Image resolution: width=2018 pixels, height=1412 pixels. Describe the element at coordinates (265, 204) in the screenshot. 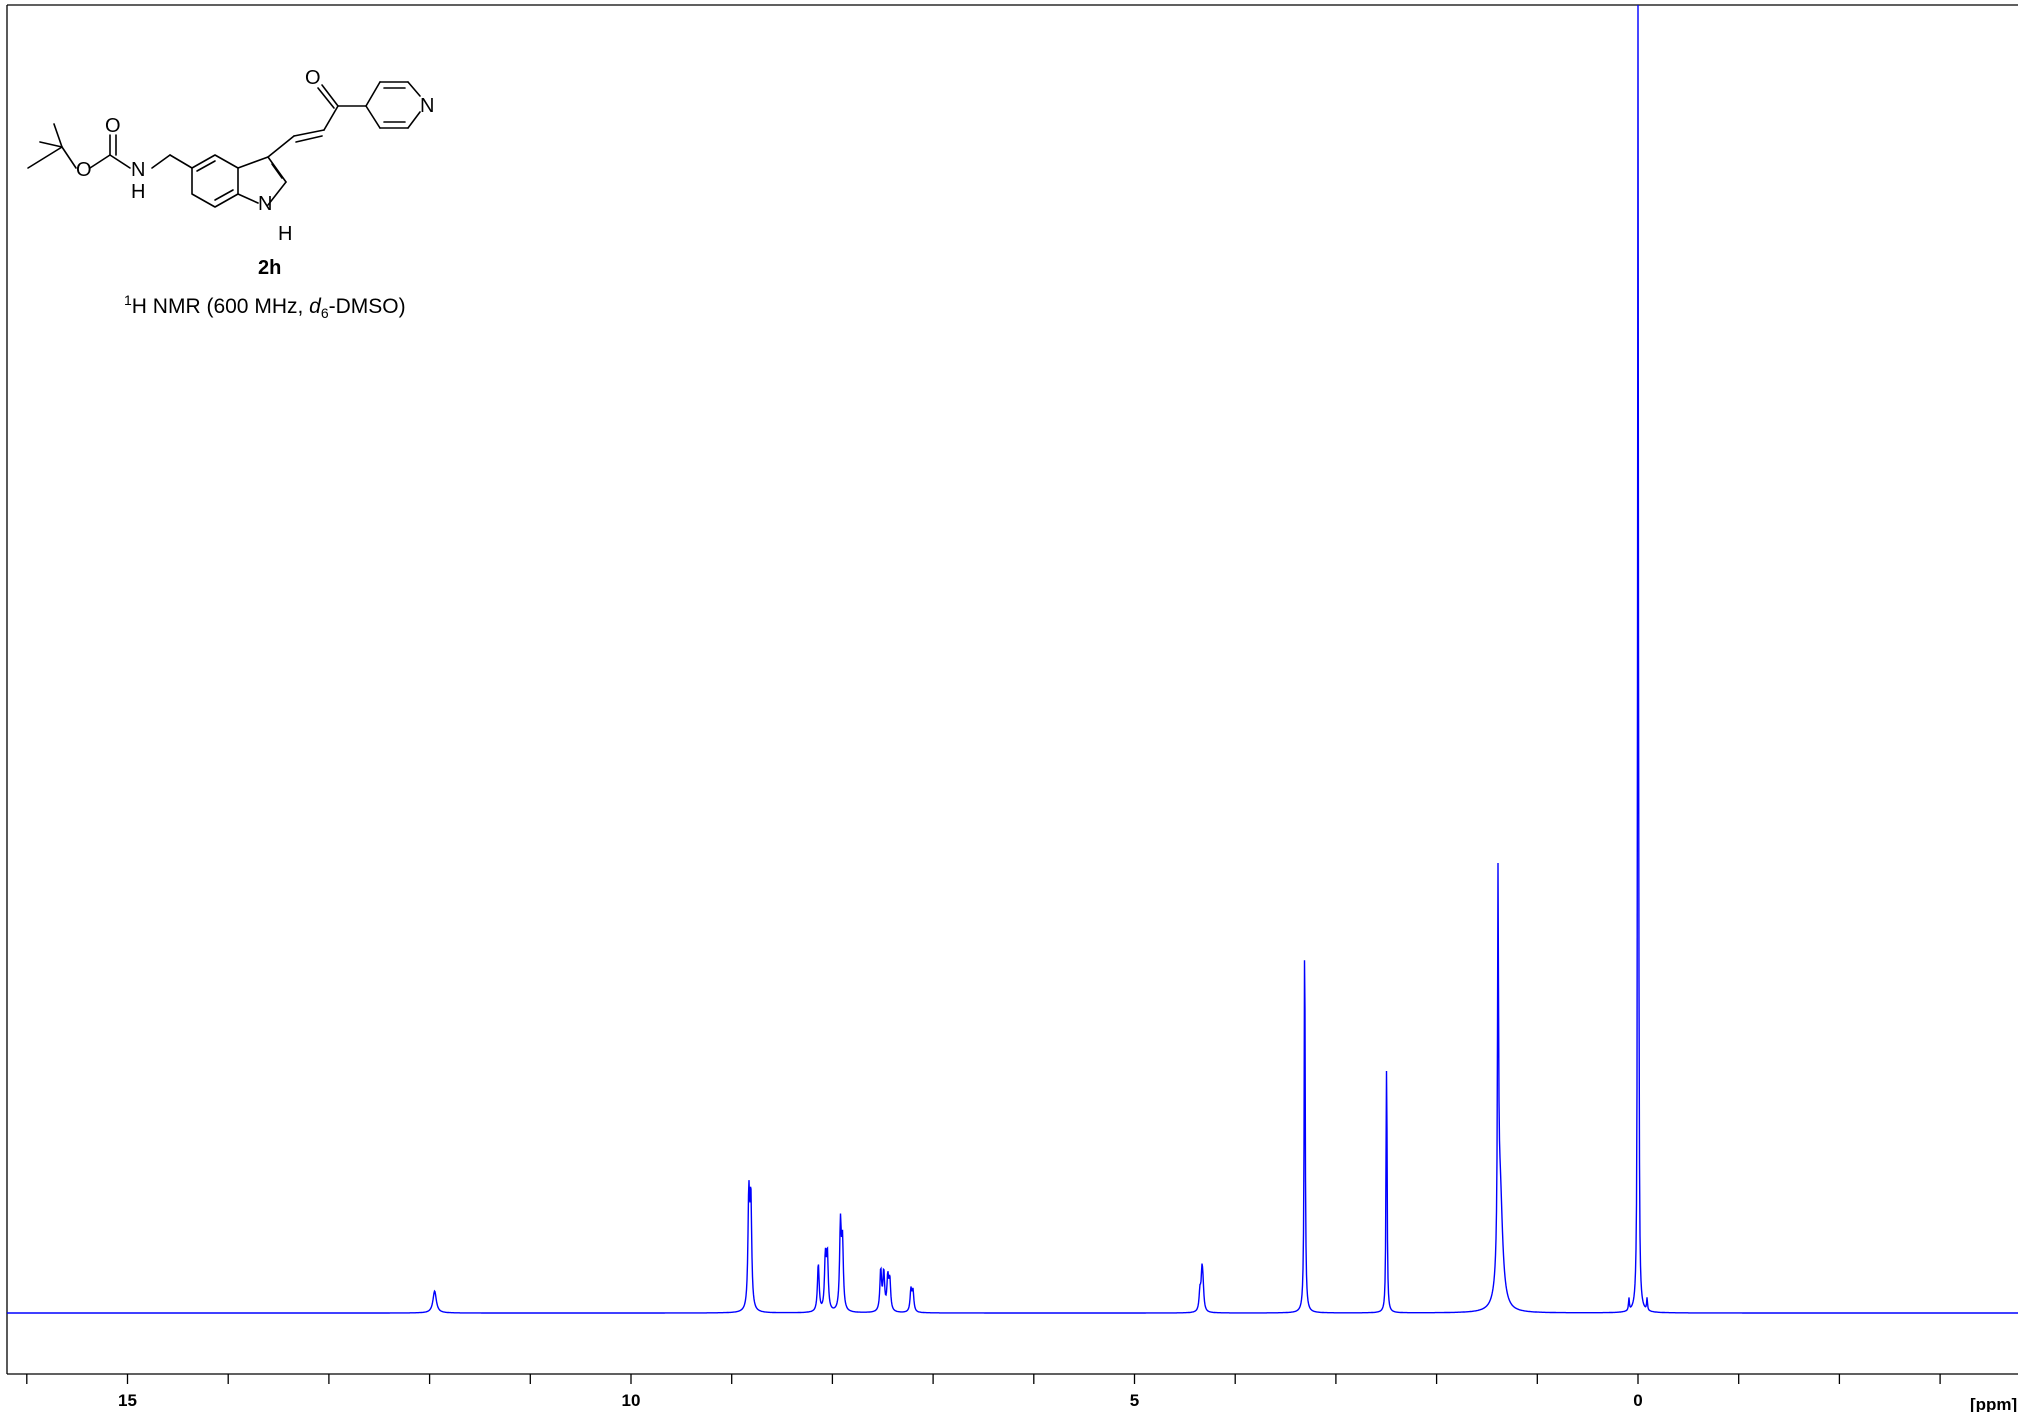

I see `atom-nh2: N` at that location.